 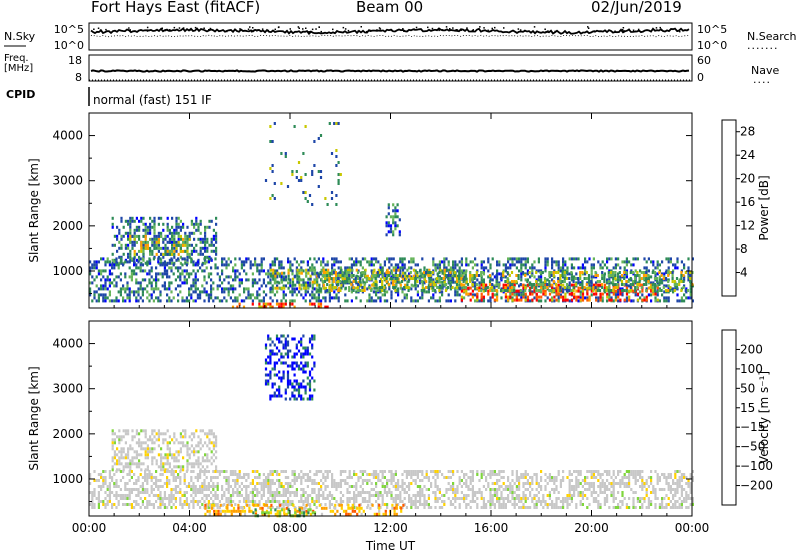 I want to click on nsearch-tick: 10^0, so click(x=712, y=45).